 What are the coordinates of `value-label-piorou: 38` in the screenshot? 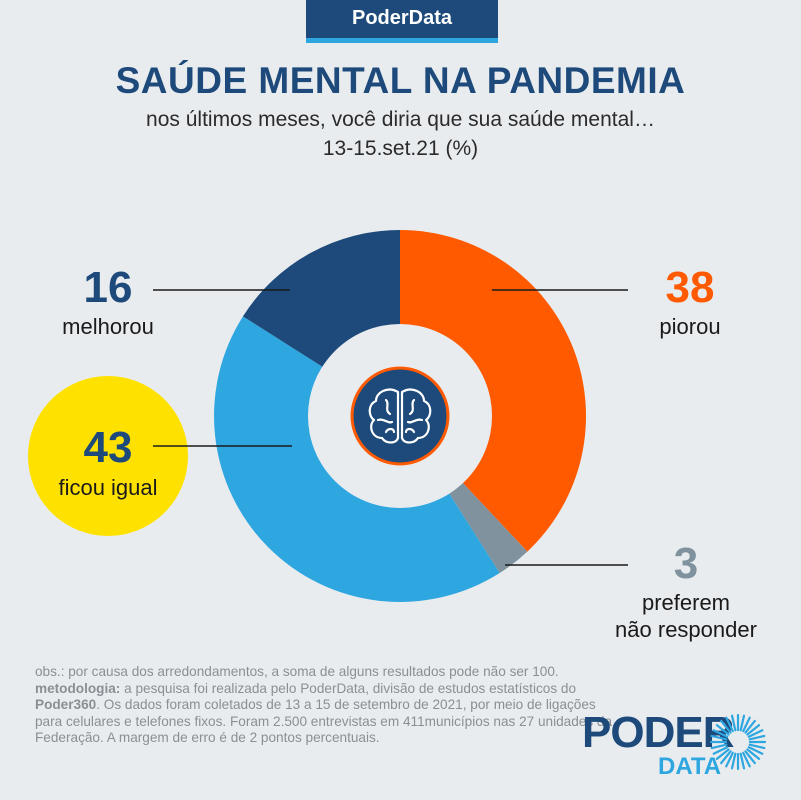 It's located at (690, 287).